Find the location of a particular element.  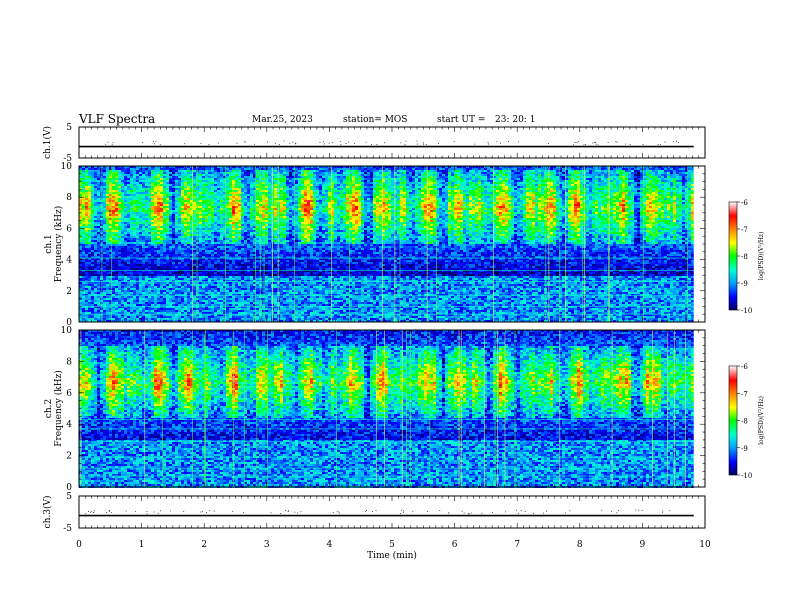

date-label: Mar.25, 2023 is located at coordinates (282, 120).